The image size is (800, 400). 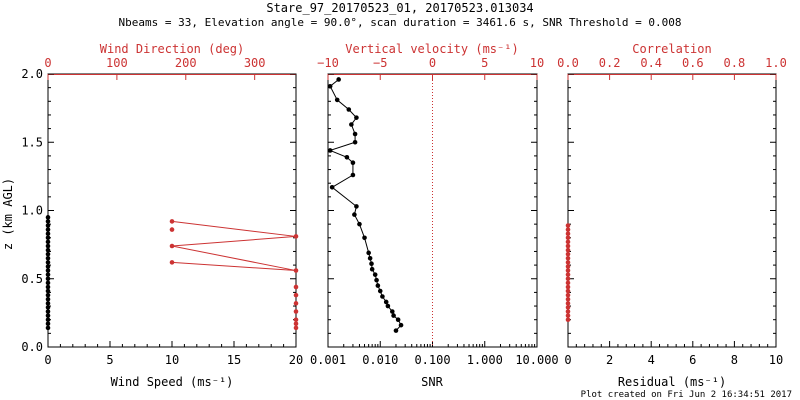 I want to click on bottom-x-tick-label: 0, so click(x=567, y=360).